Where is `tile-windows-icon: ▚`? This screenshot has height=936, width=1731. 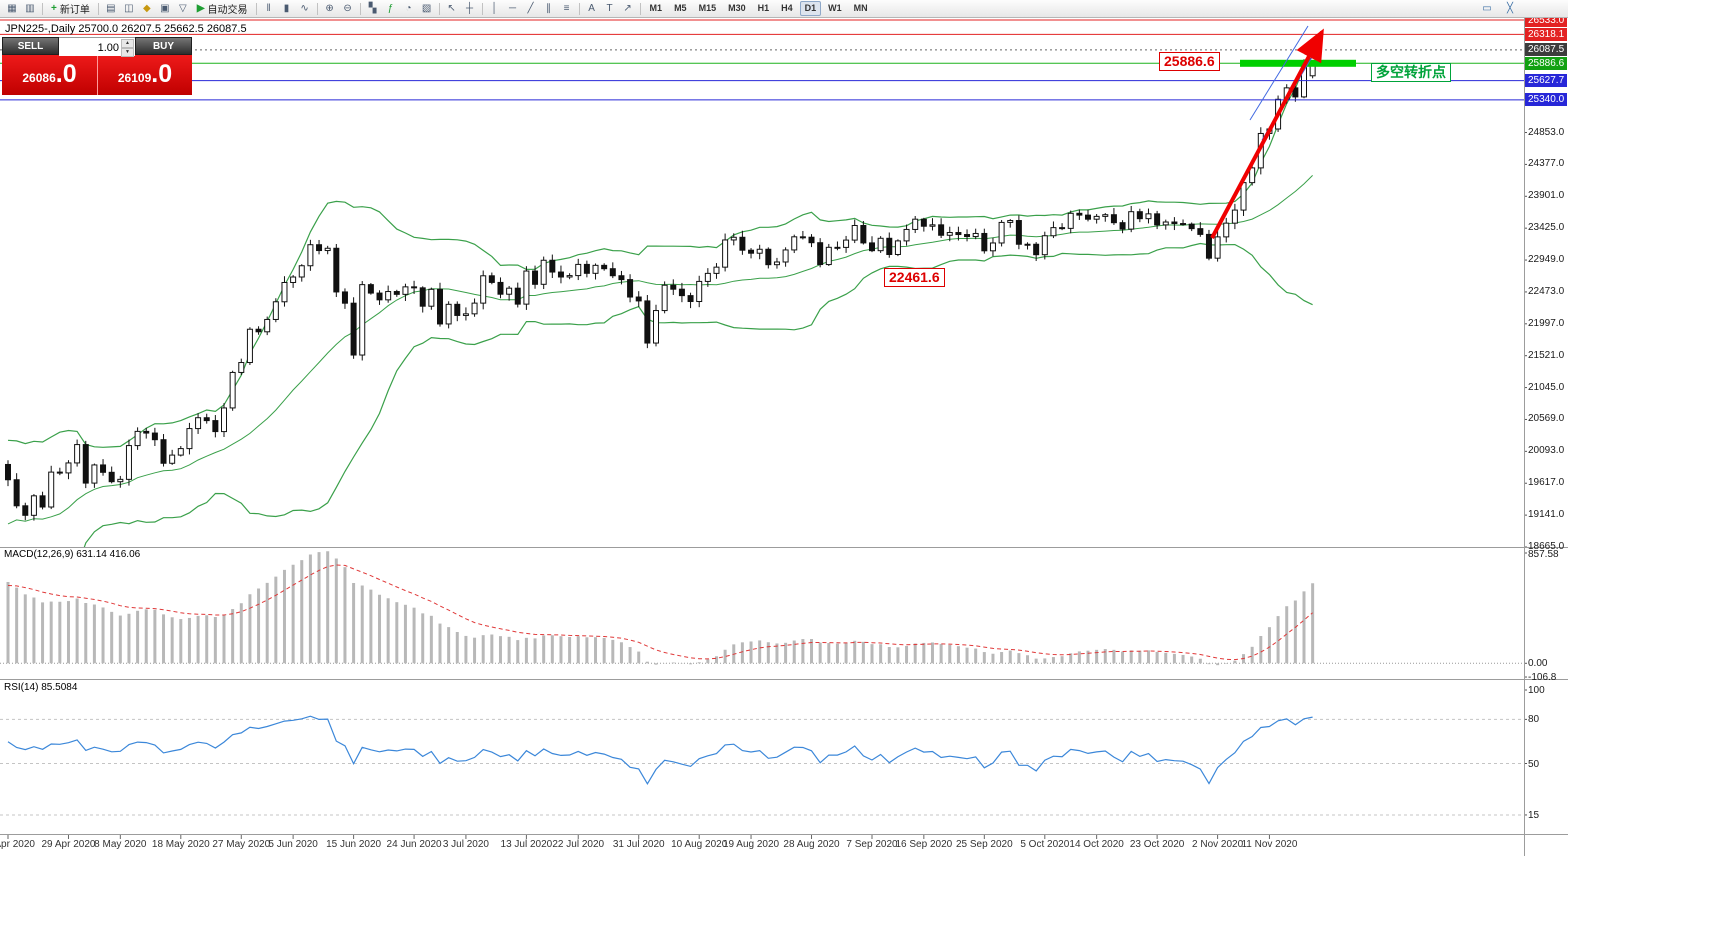 tile-windows-icon: ▚ is located at coordinates (372, 8).